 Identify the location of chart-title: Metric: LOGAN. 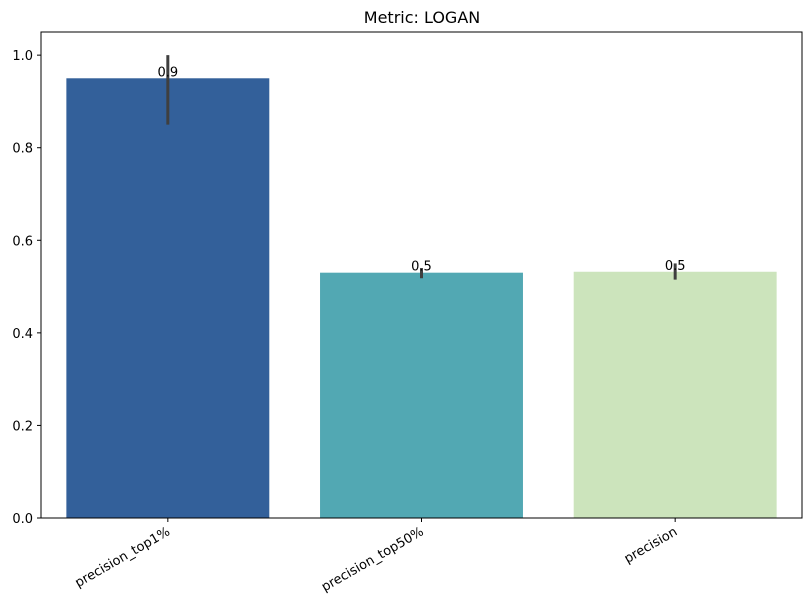
(422, 17).